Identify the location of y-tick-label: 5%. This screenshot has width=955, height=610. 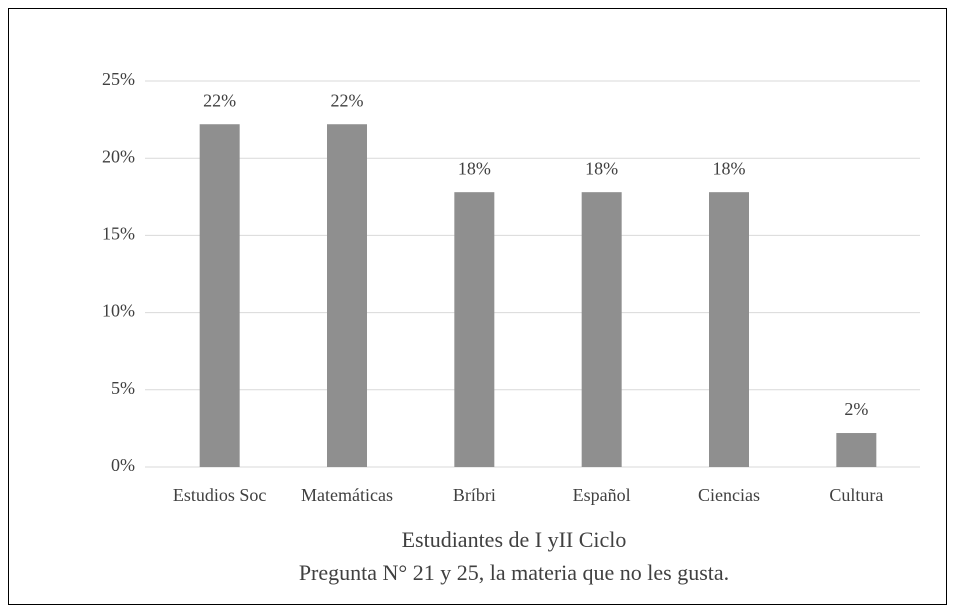
(123, 388).